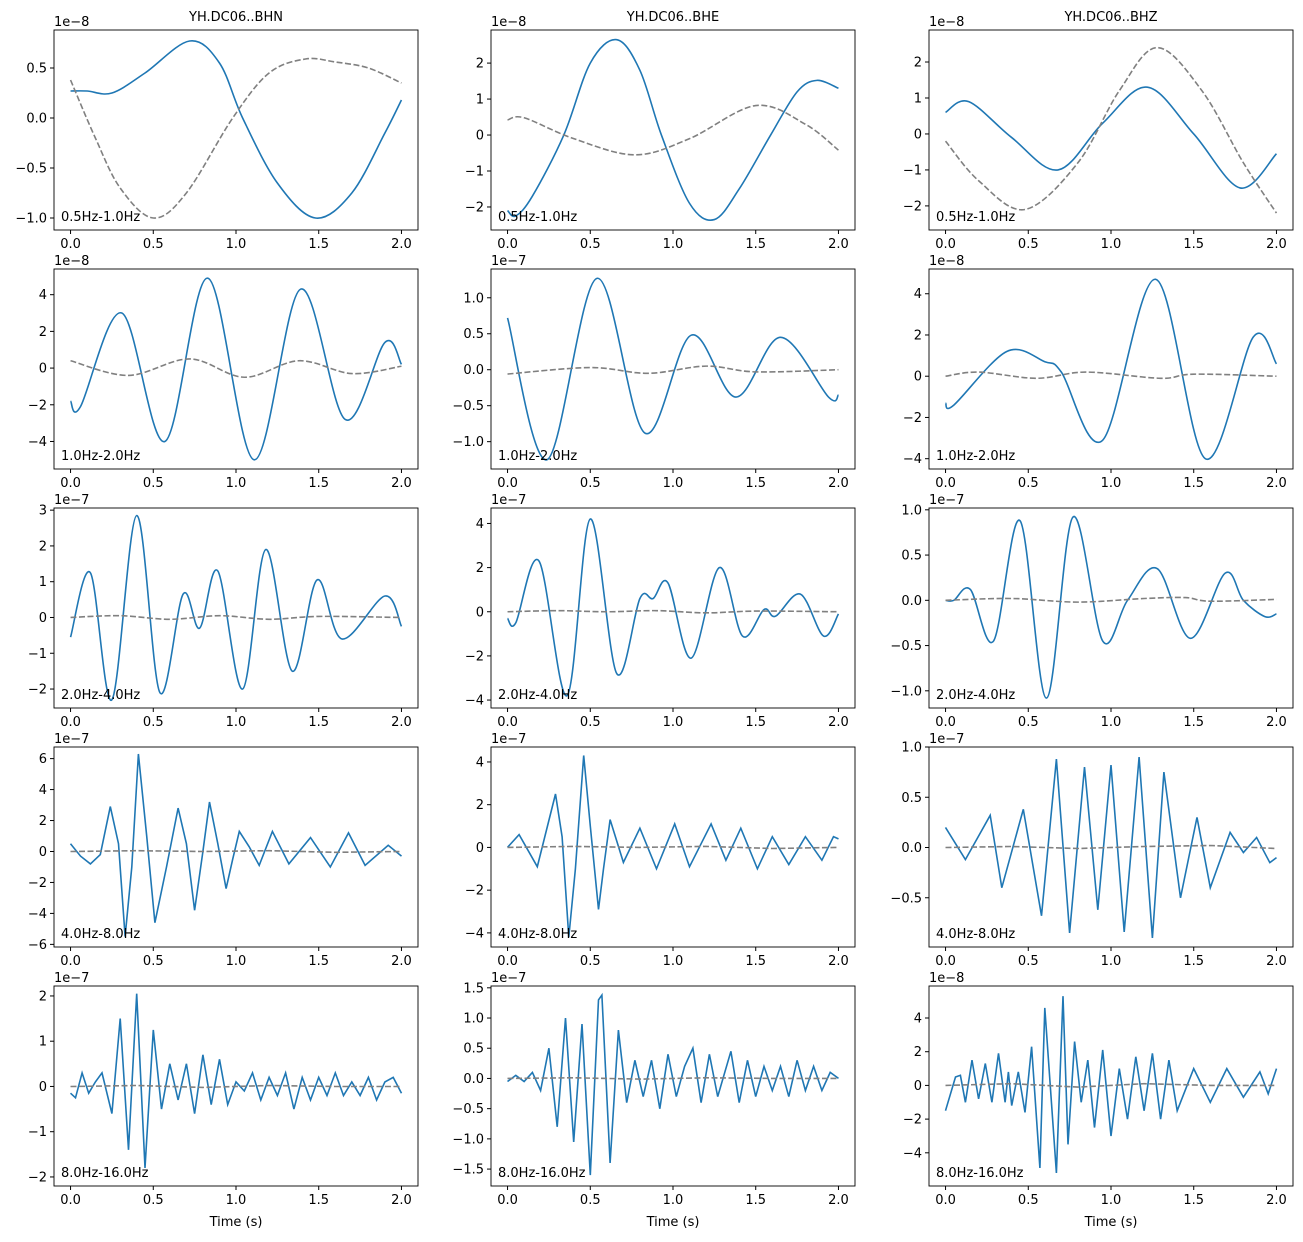 This screenshot has width=1303, height=1242. I want to click on y-tick-label: −1, so click(37, 1132).